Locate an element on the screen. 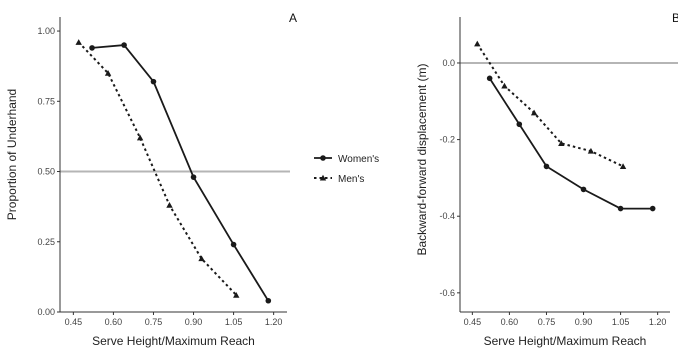 Image resolution: width=678 pixels, height=350 pixels. series-line-mens is located at coordinates (550, 105).